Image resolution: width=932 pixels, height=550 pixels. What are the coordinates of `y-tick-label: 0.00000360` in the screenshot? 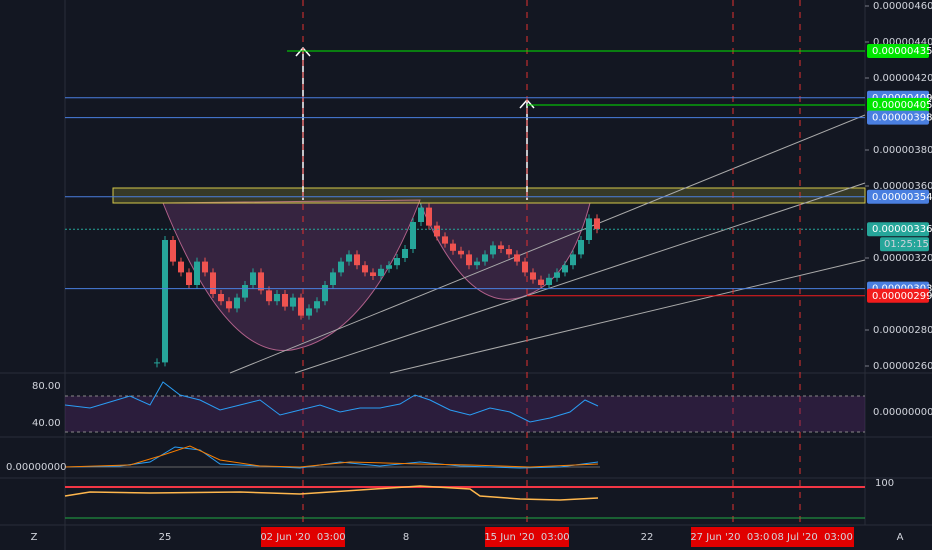 It's located at (902, 186).